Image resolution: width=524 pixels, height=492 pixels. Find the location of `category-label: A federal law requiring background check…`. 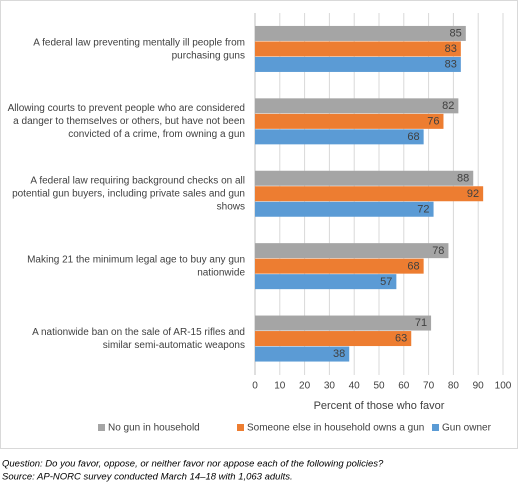

category-label: A federal law requiring background check… is located at coordinates (137, 181).